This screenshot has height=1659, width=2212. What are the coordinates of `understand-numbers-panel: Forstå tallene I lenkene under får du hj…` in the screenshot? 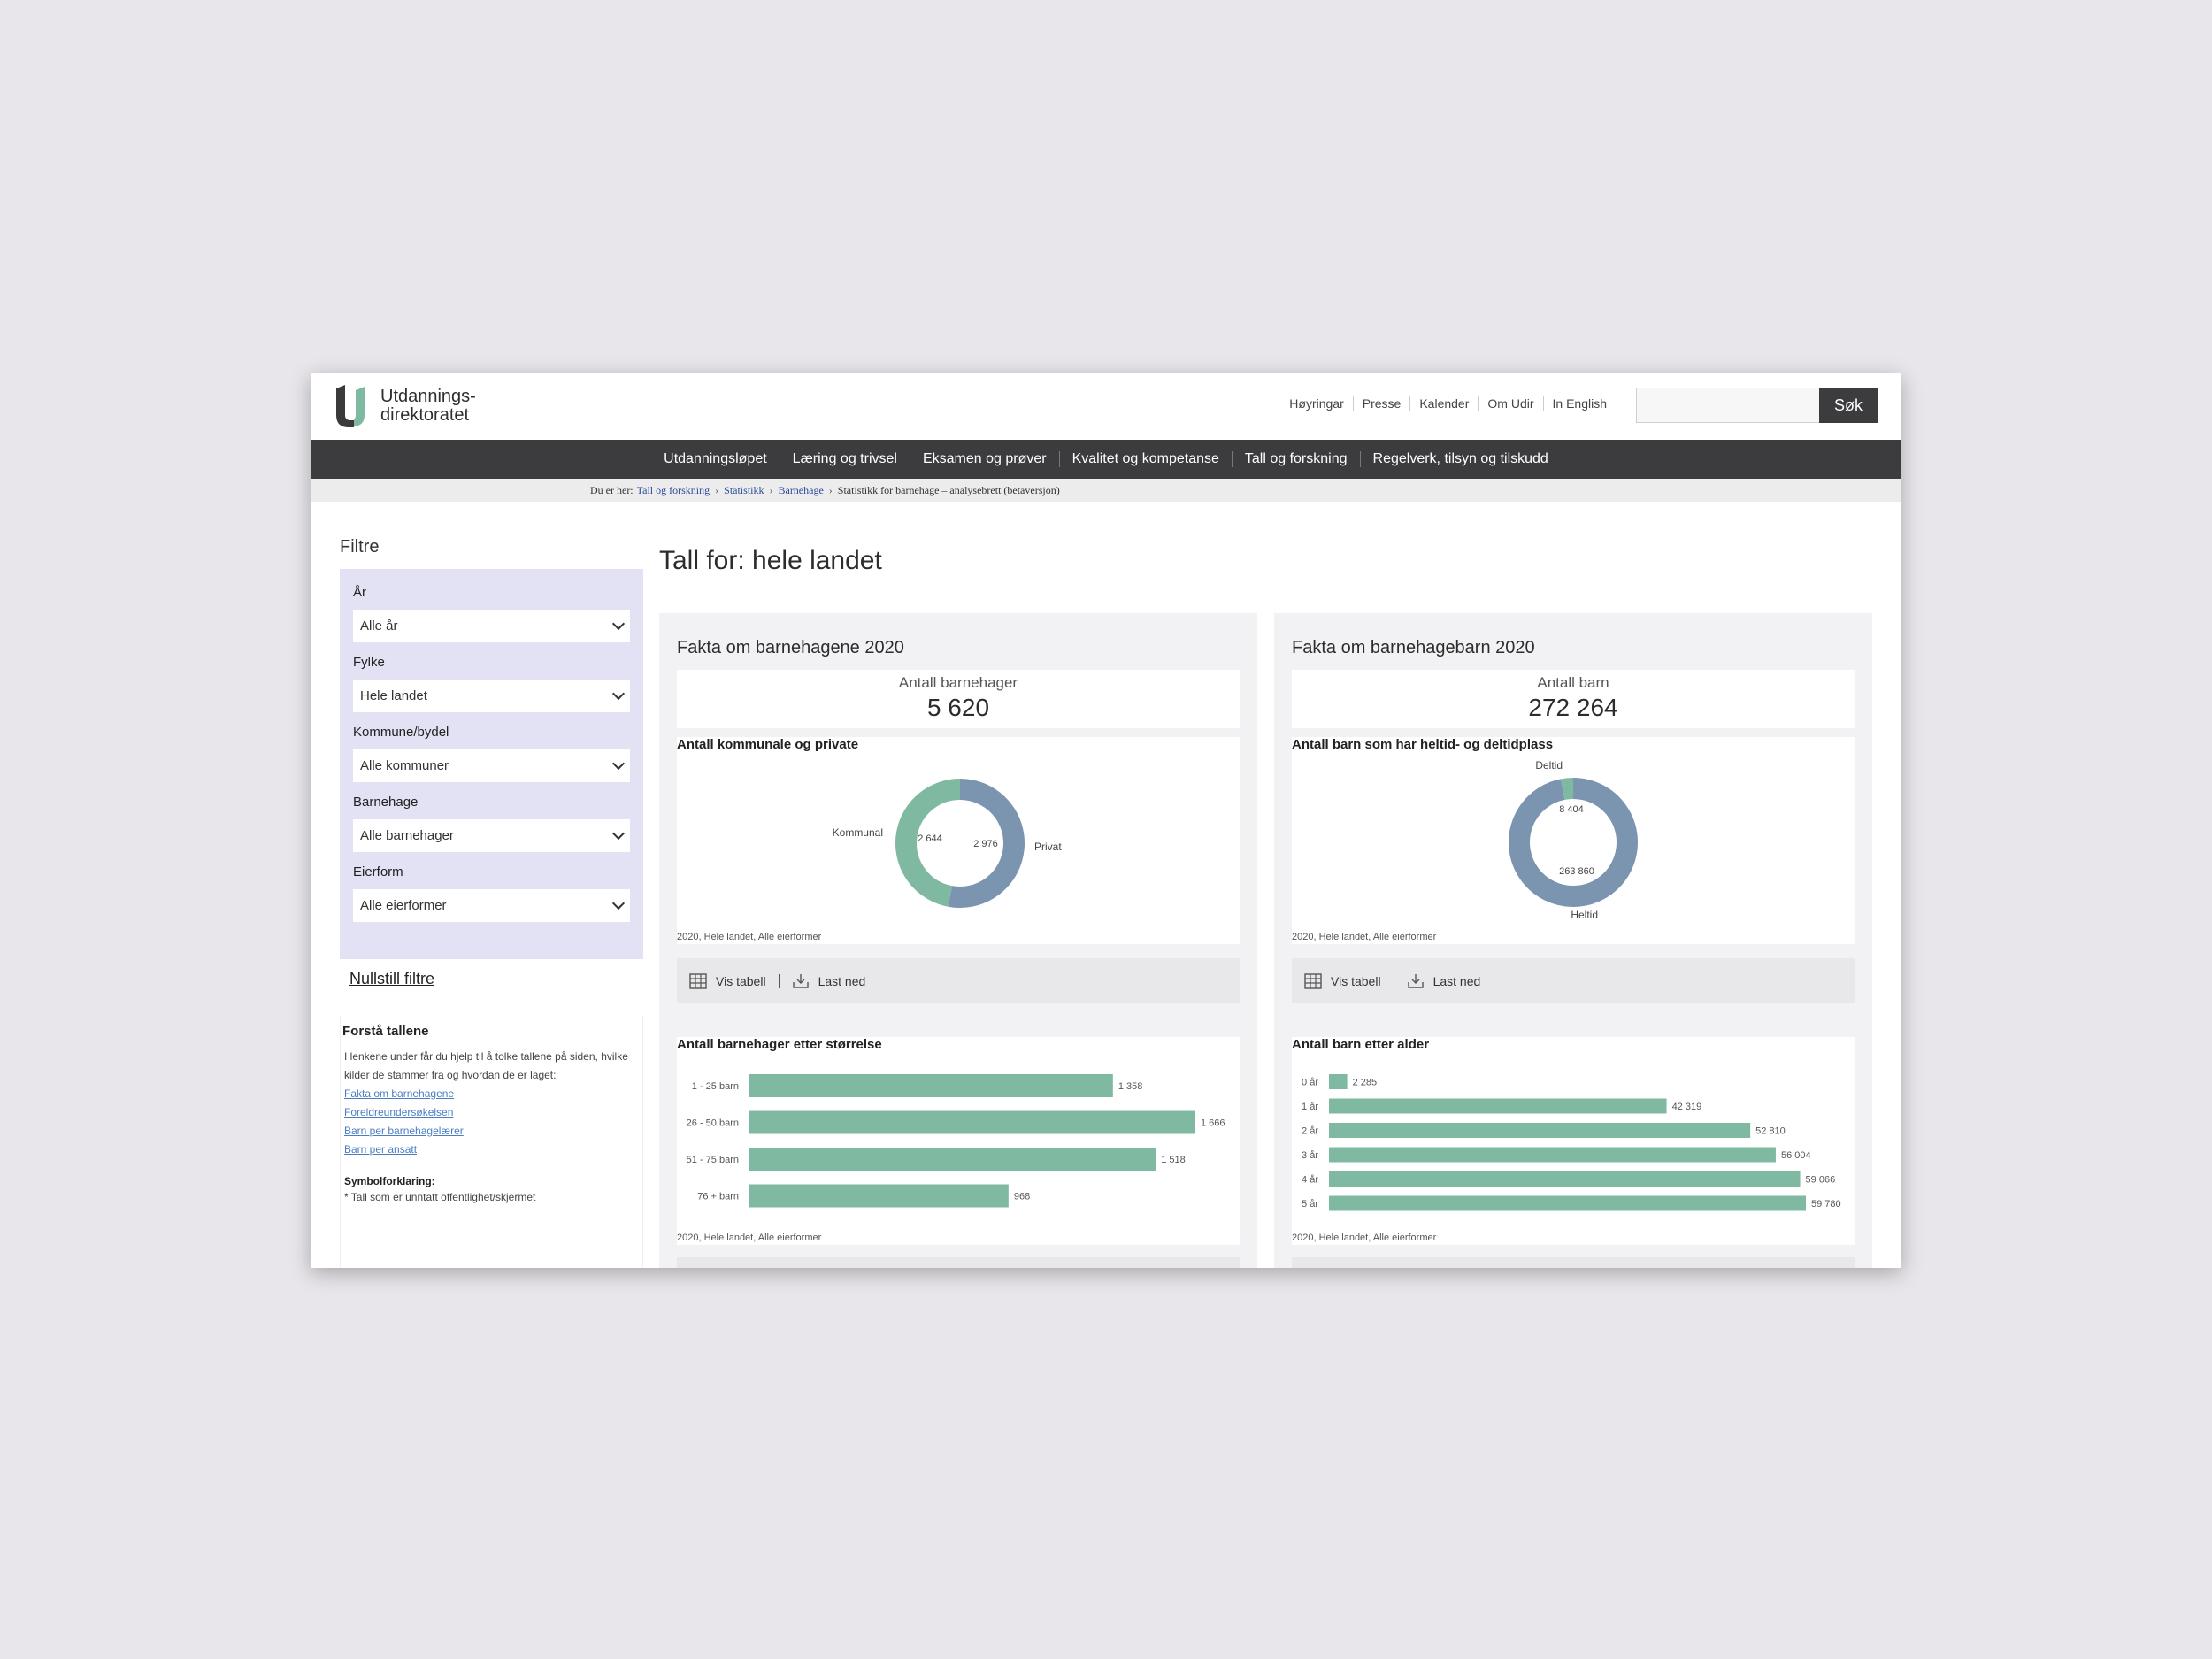 It's located at (492, 1142).